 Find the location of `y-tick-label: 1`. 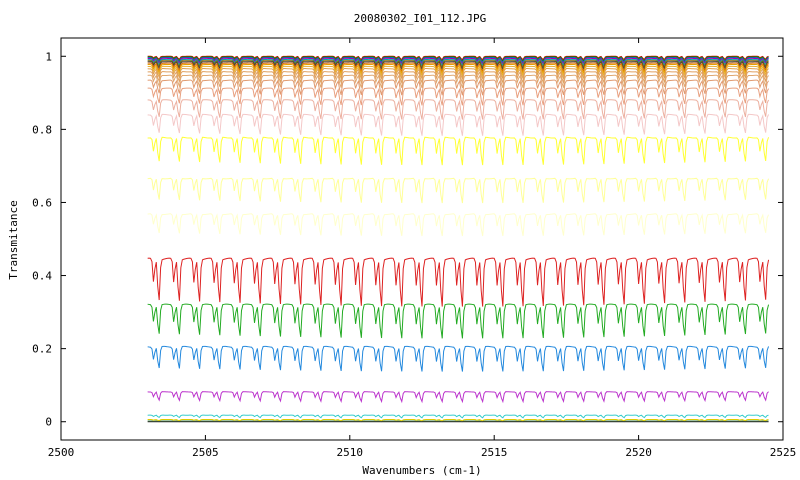

y-tick-label: 1 is located at coordinates (48, 56).